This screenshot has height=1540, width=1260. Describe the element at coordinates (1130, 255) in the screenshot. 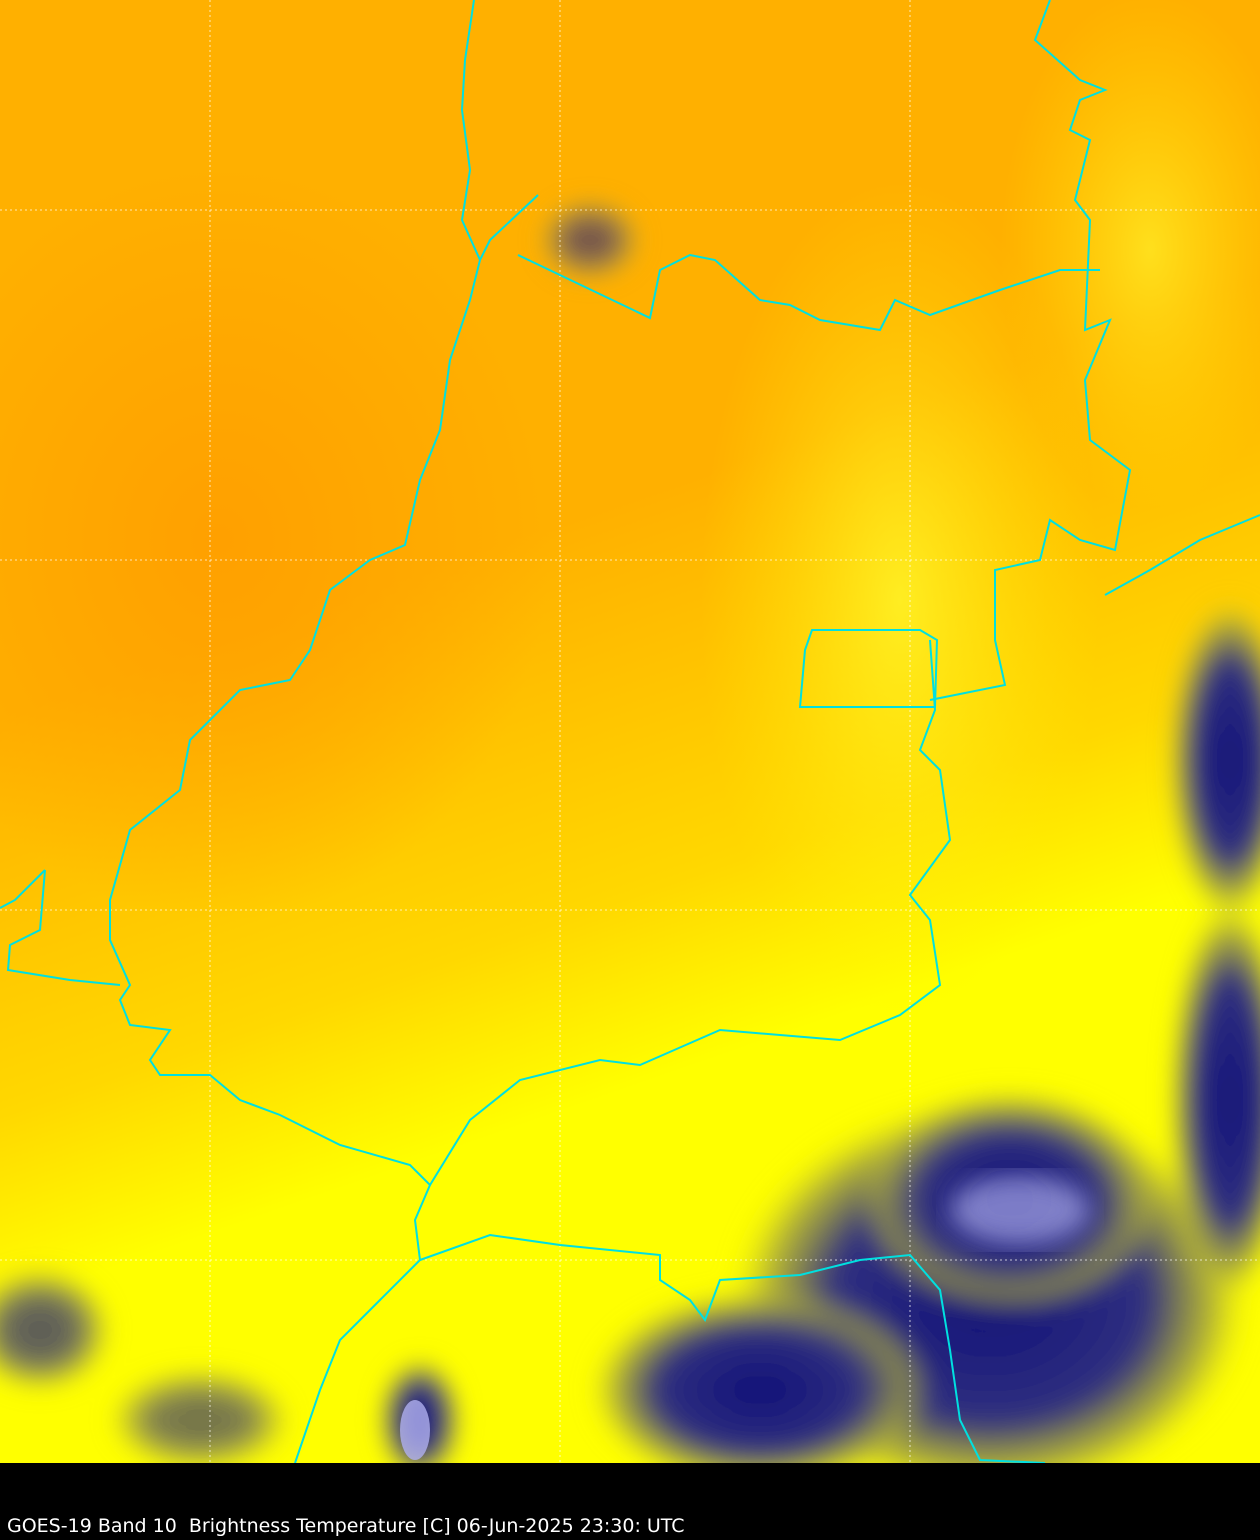

I see `cool-region-ne` at that location.